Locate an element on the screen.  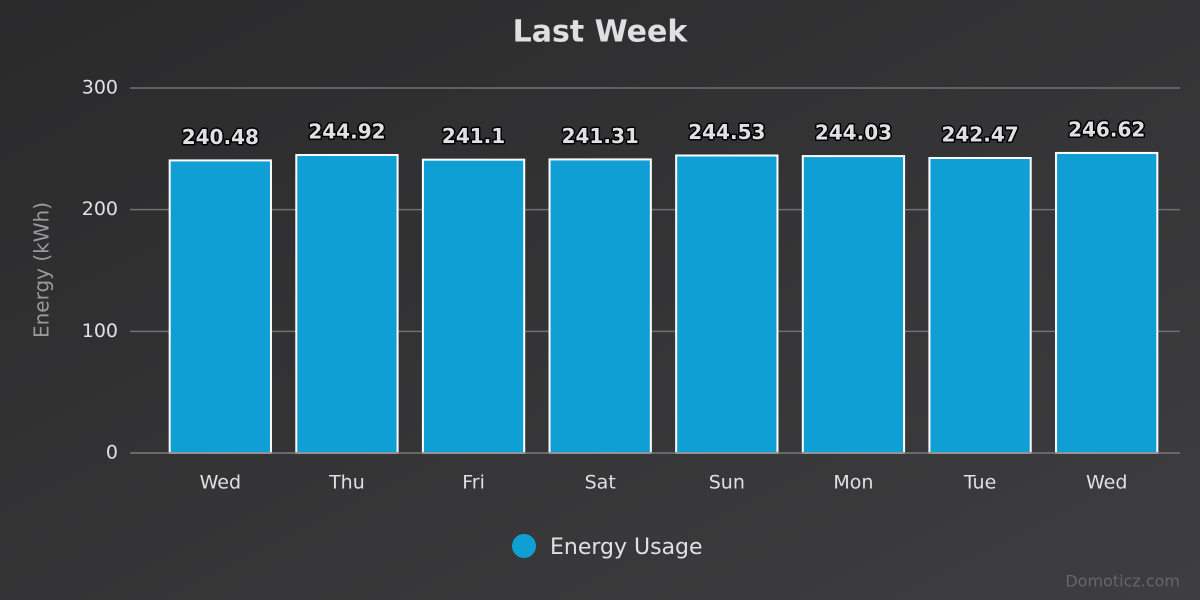
data-label: 244.92 is located at coordinates (346, 132).